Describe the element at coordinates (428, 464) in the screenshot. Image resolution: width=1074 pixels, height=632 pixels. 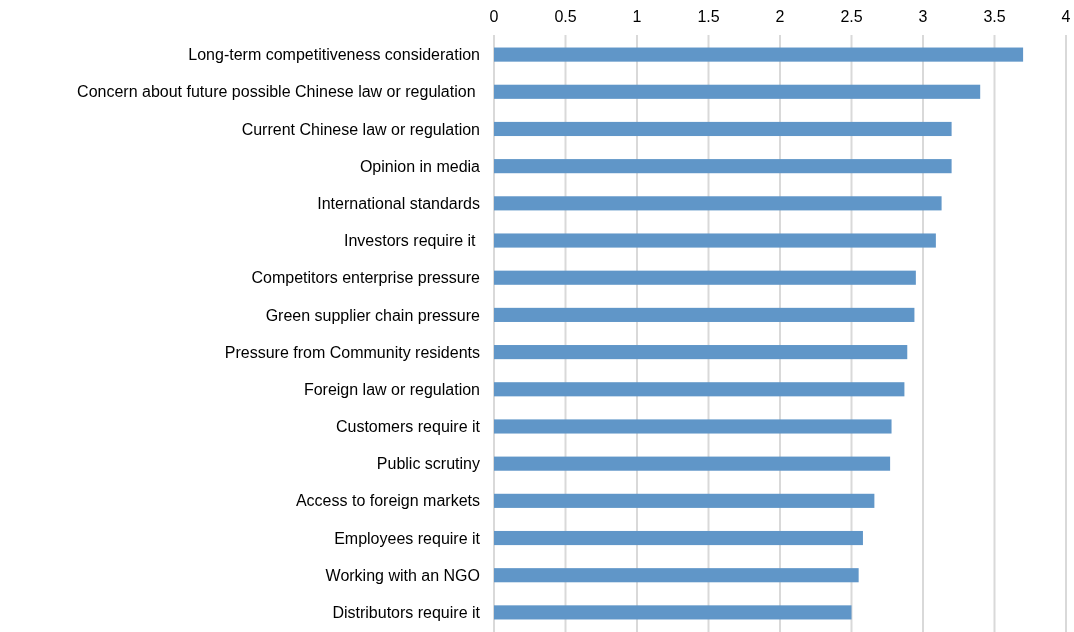
I see `y-tick-label: Public scrutiny` at that location.